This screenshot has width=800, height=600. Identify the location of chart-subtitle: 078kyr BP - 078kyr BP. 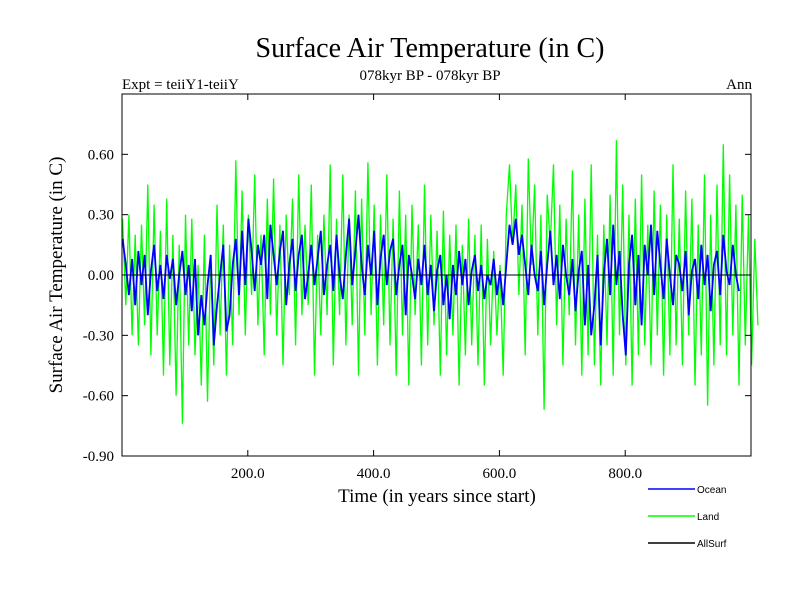
(429, 76).